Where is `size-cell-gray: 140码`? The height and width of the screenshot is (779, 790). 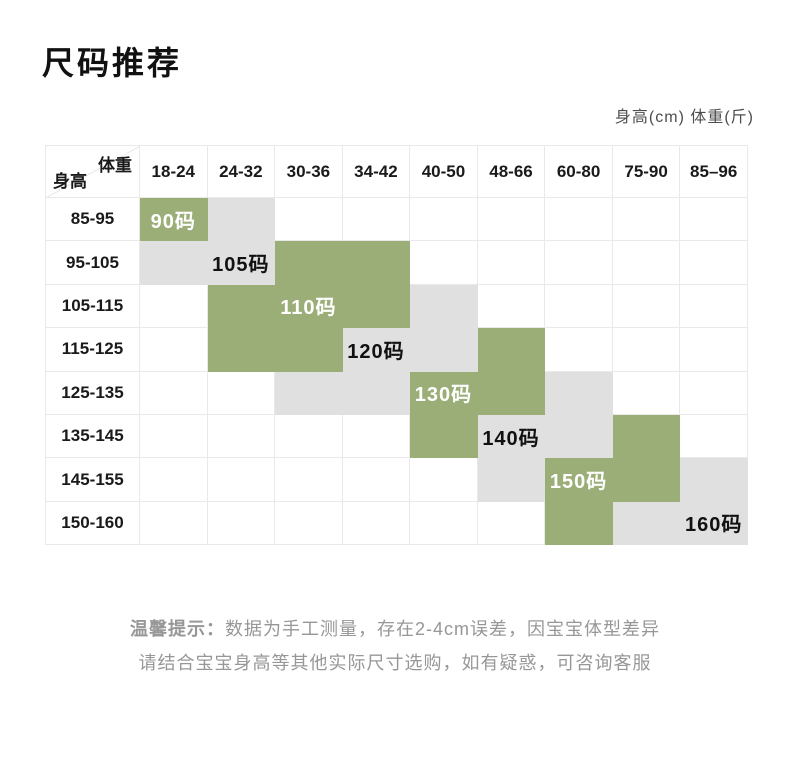
size-cell-gray: 140码 is located at coordinates (511, 436).